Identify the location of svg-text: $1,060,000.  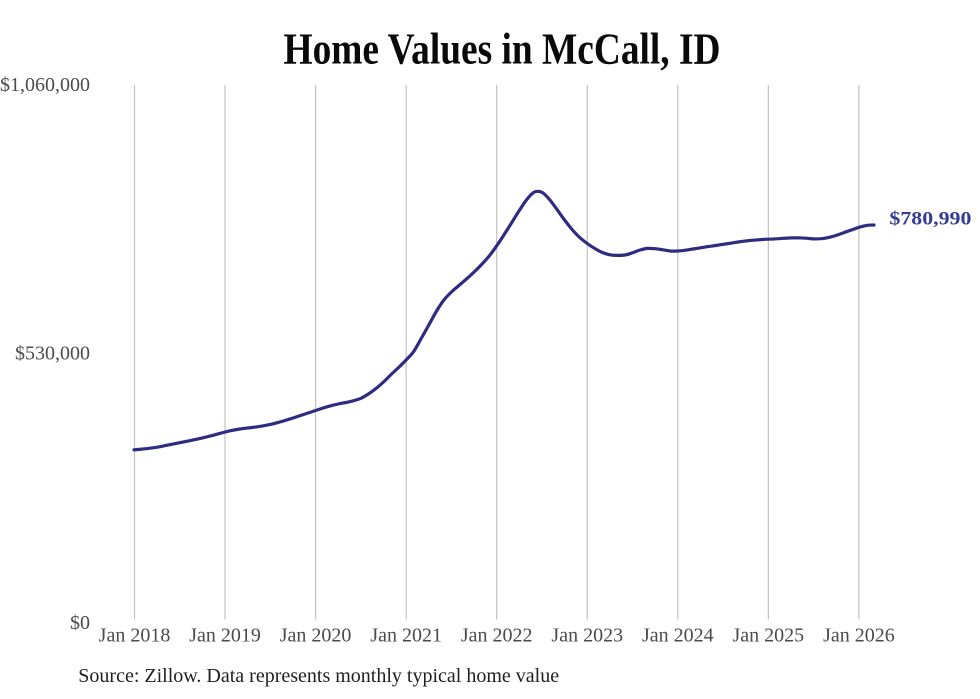
(45, 85).